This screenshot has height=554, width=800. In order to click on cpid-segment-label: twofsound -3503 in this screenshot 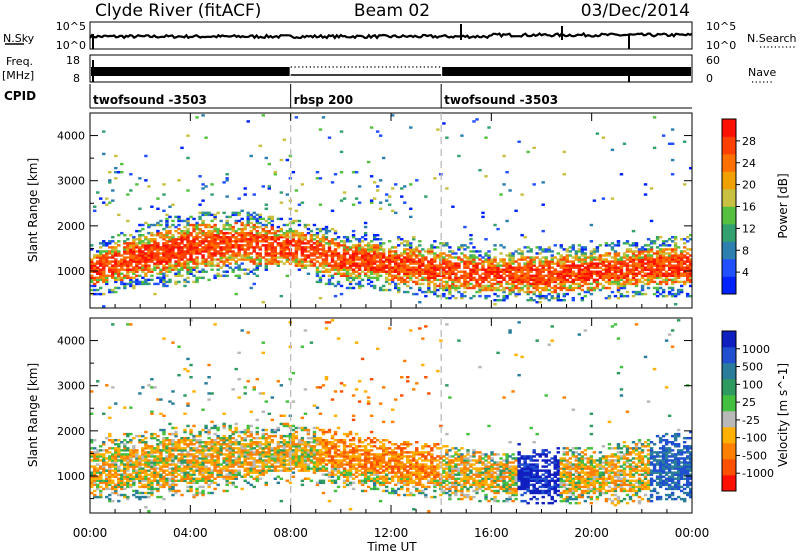, I will do `click(150, 100)`.